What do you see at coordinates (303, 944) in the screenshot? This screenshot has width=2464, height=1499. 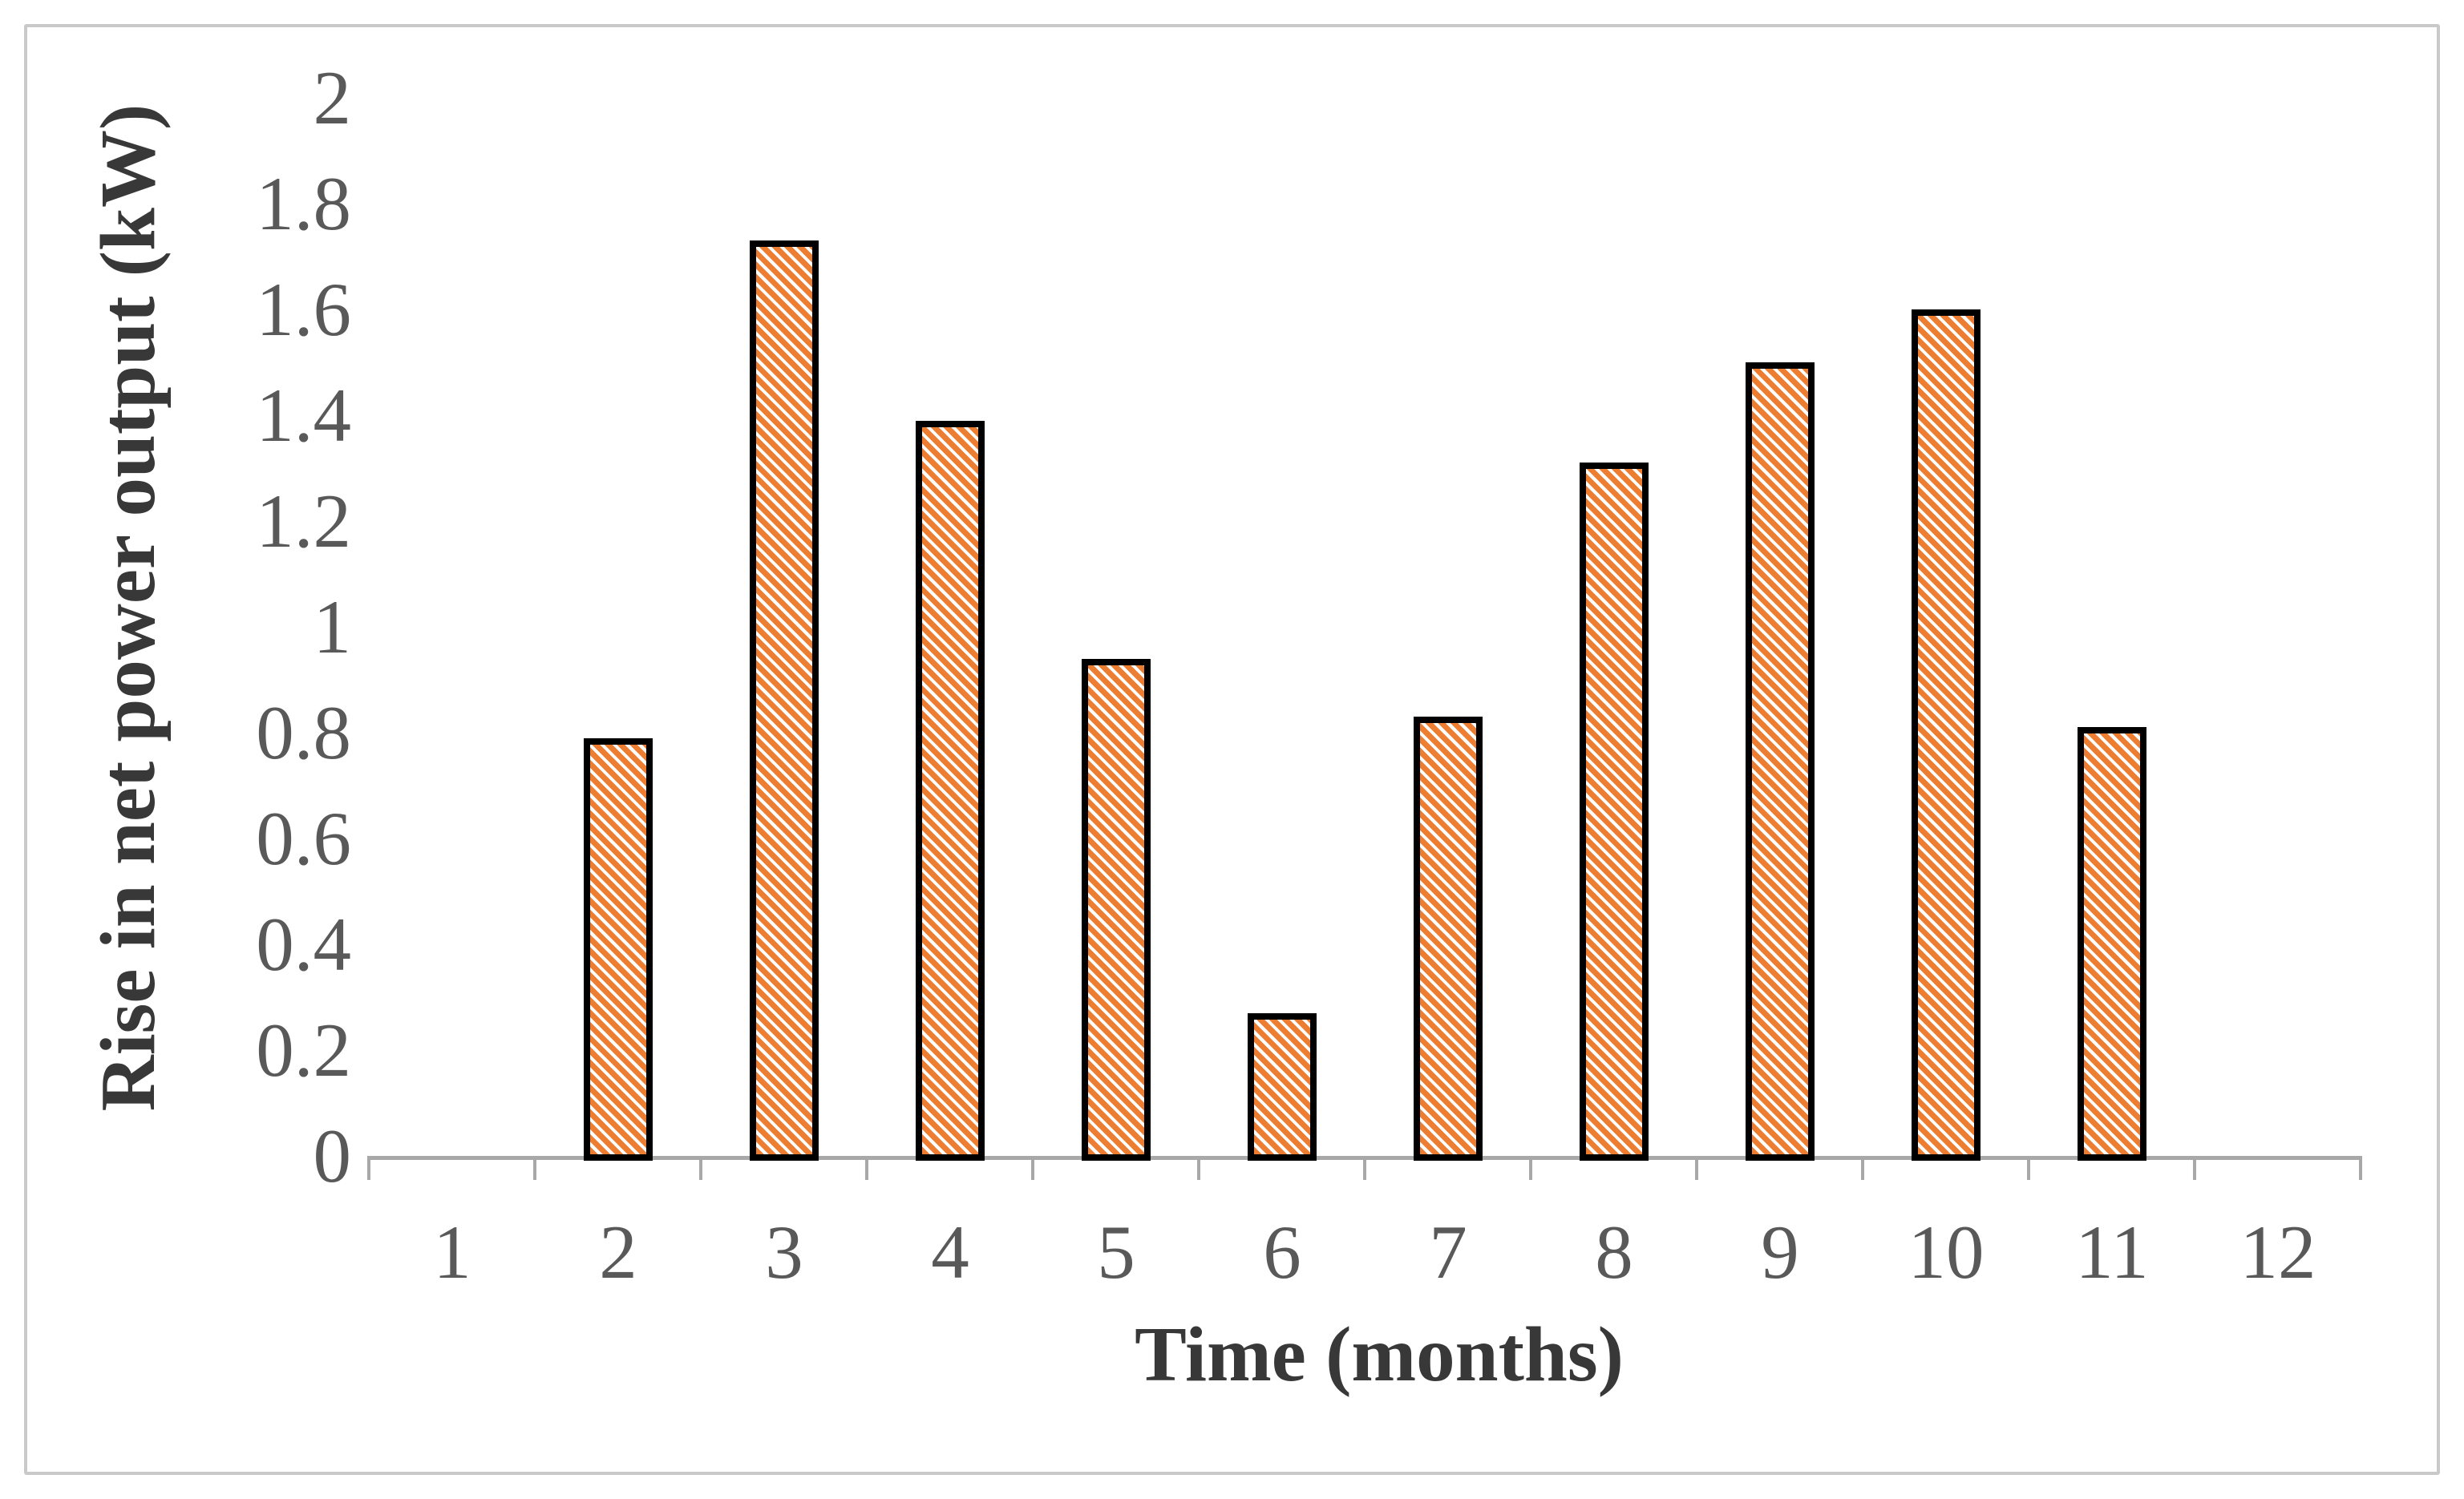 I see `y-tick-label: 0.4` at bounding box center [303, 944].